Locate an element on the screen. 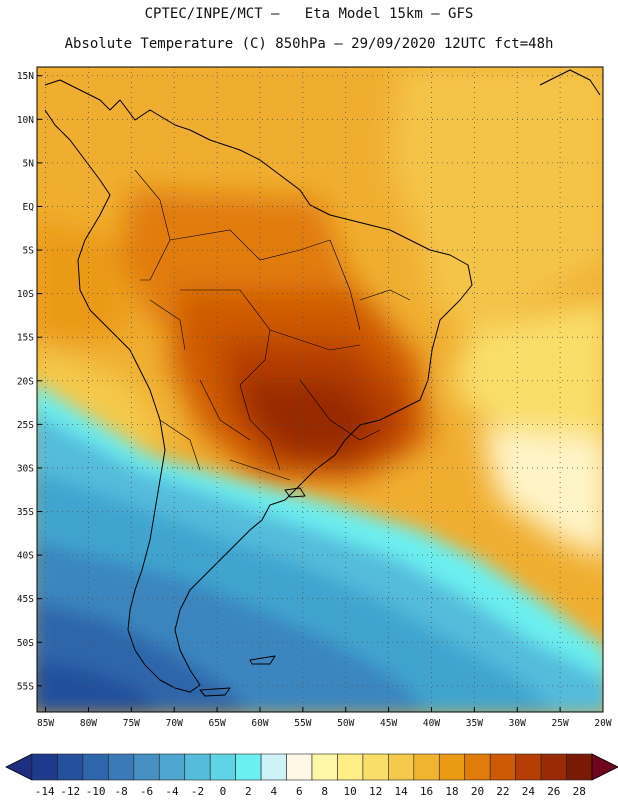 The image size is (618, 800). lon-label: 85W is located at coordinates (45, 723).